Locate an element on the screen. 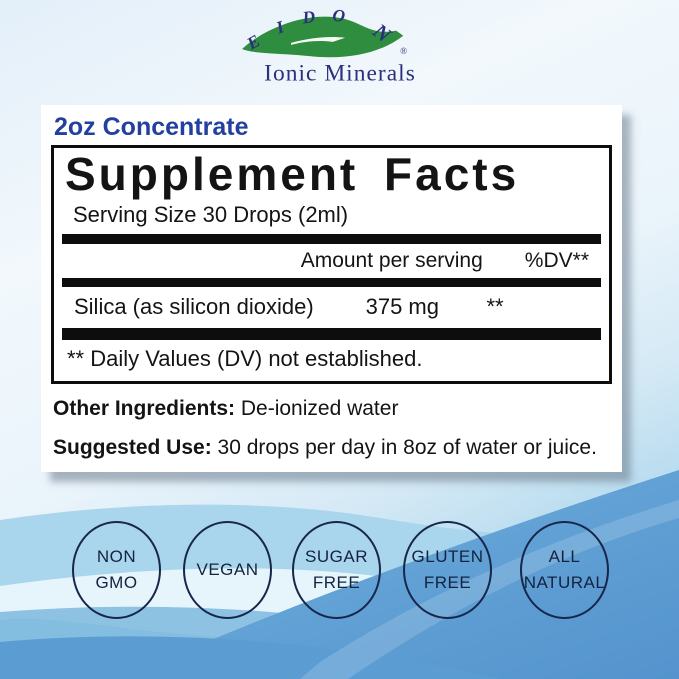 The image size is (679, 679). suggested-use-label: Suggested Use: is located at coordinates (132, 447).